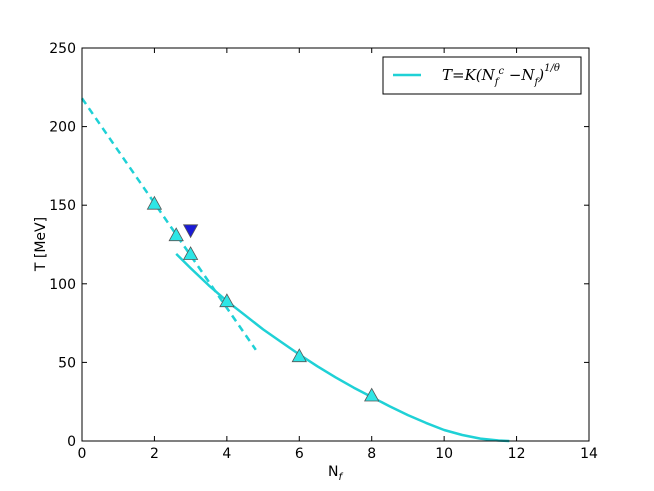 This screenshot has width=654, height=491. Describe the element at coordinates (517, 454) in the screenshot. I see `x-tick-label: 12` at that location.